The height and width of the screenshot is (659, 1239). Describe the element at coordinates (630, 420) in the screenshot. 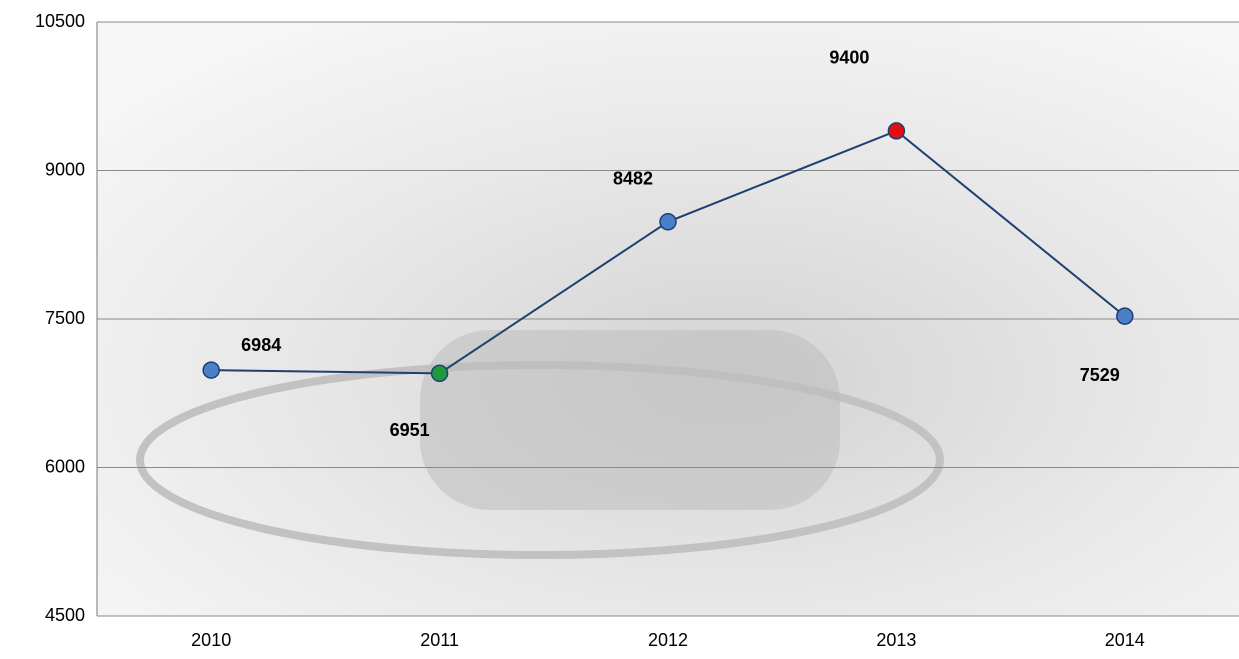

I see `background-decoration` at that location.